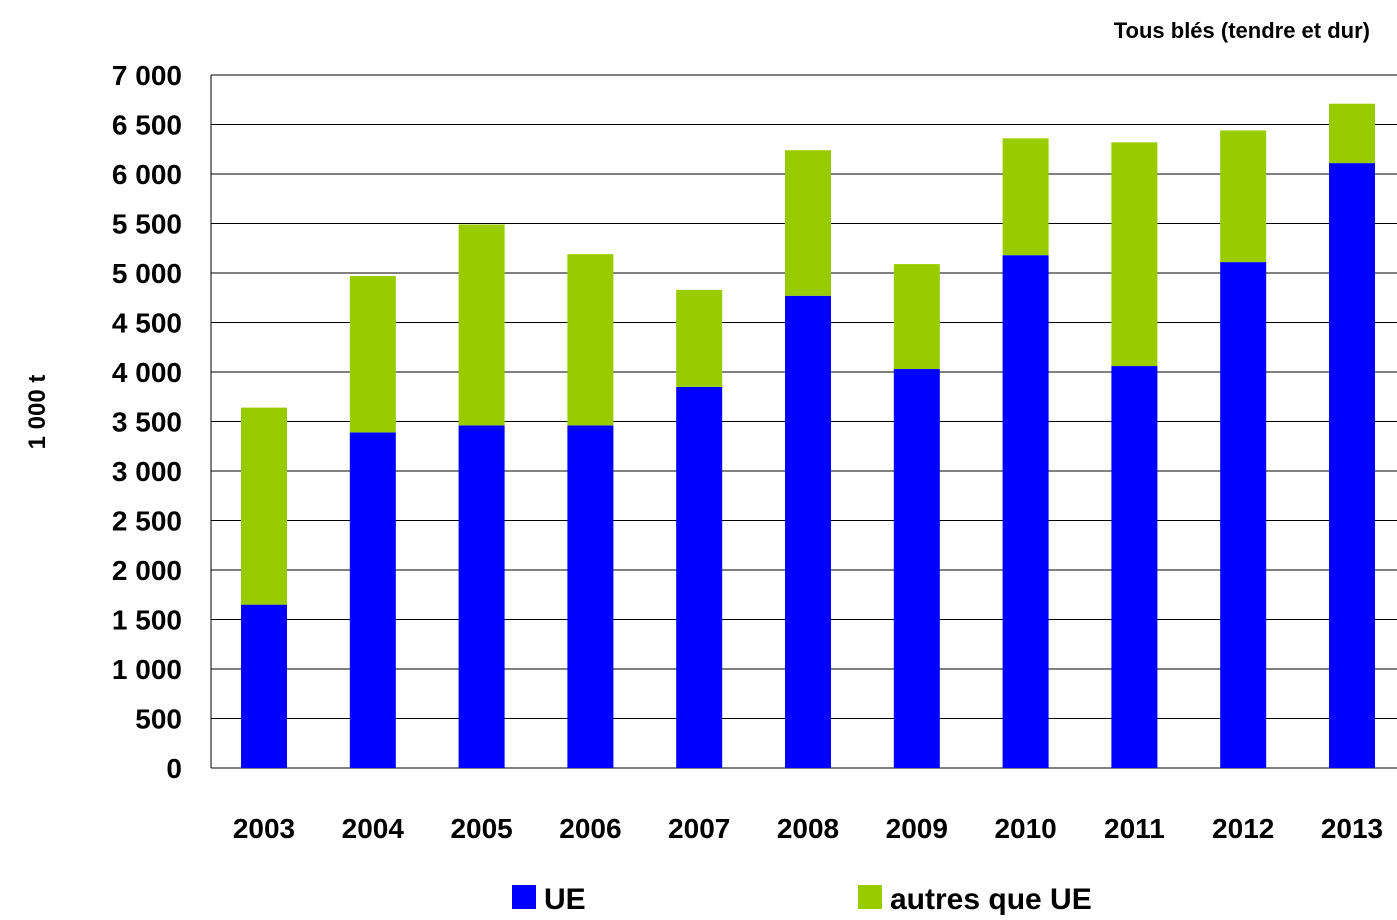 This screenshot has width=1397, height=920. I want to click on x-tick-label: 2009, so click(917, 828).